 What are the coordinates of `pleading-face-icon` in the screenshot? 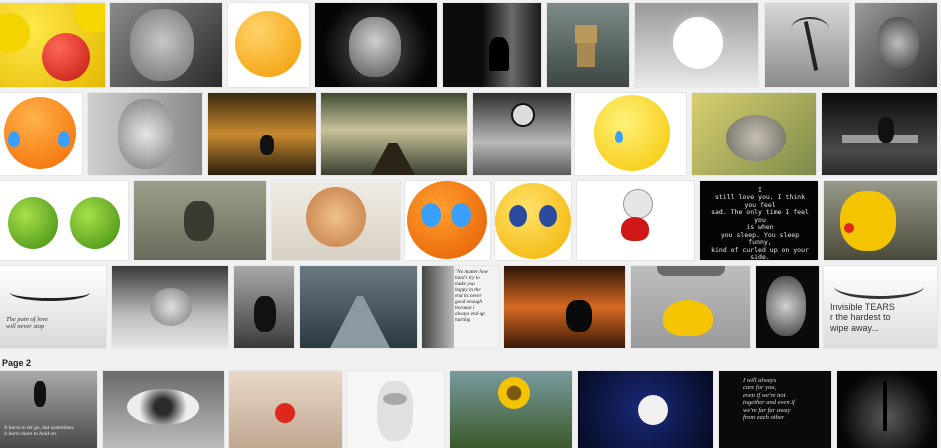 It's located at (533, 221).